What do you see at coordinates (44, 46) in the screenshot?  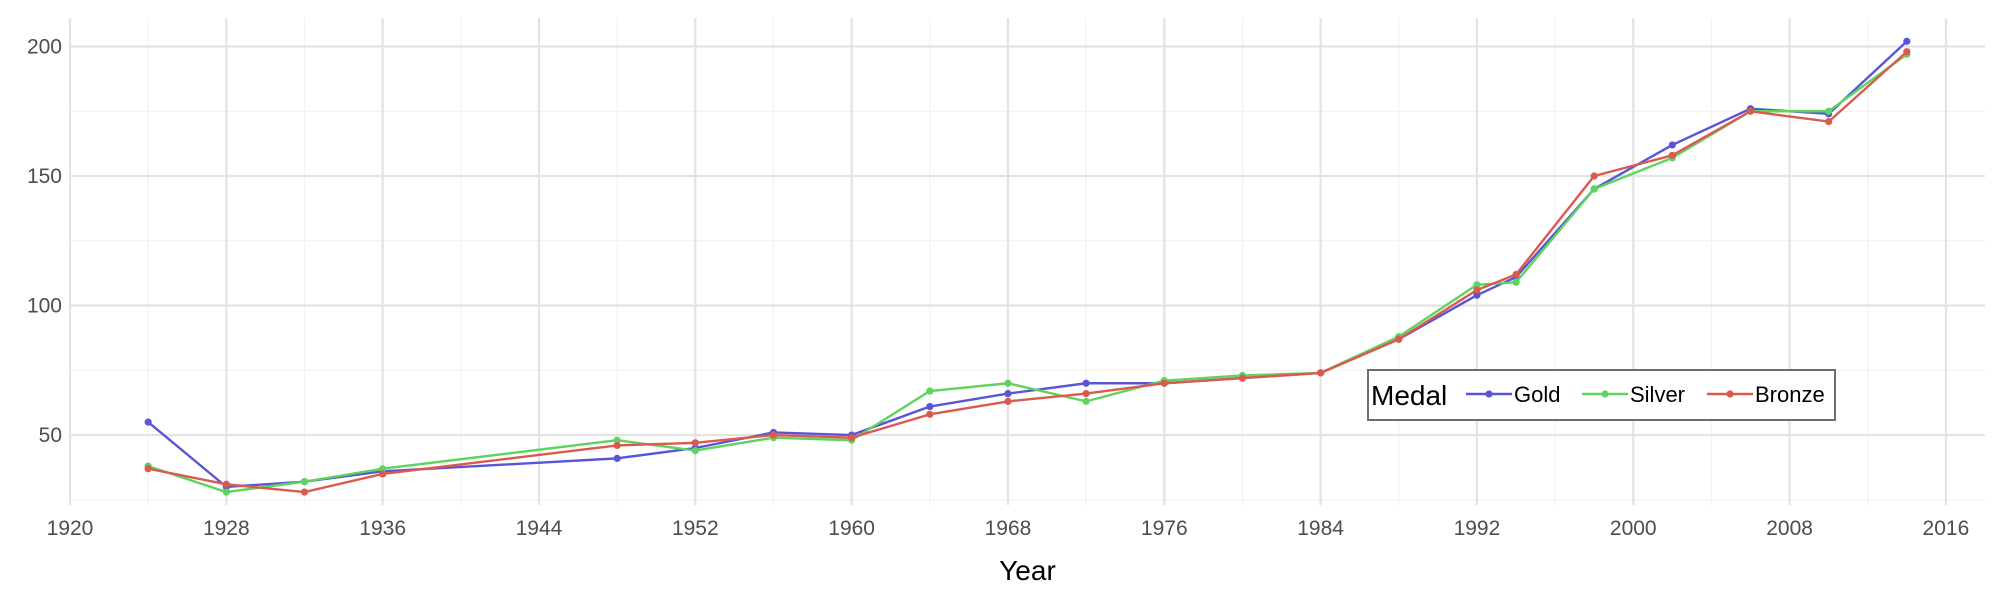 I see `y-tick-label: 200` at bounding box center [44, 46].